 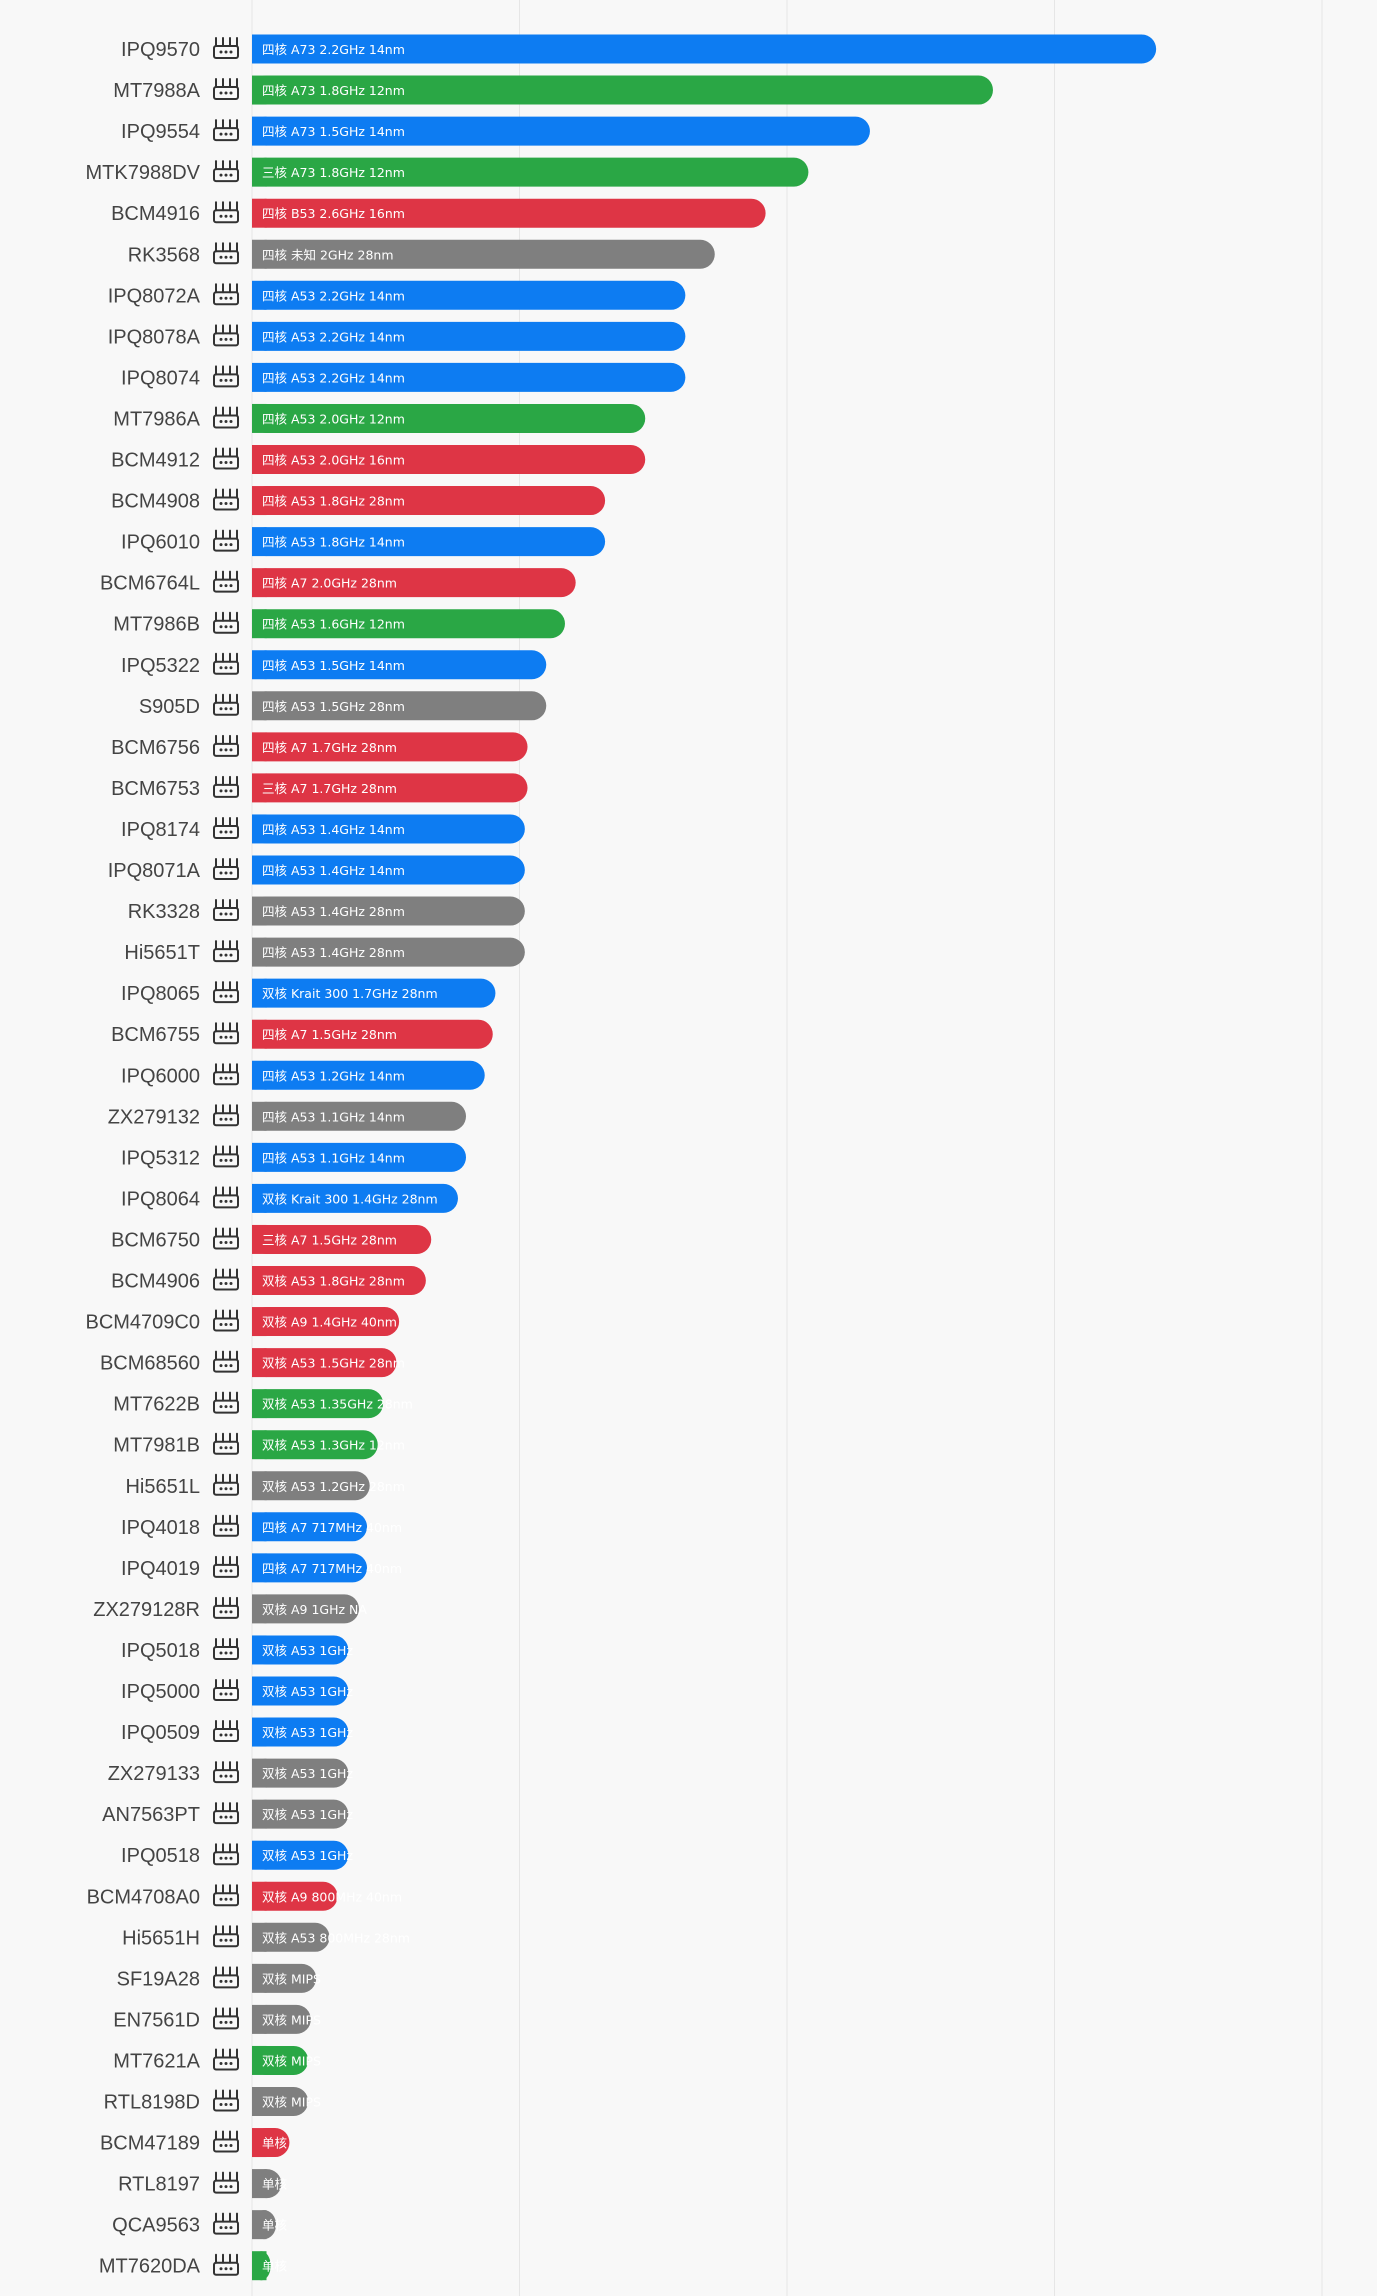 I want to click on chip-name-label: IPQ0509, so click(x=160, y=1733).